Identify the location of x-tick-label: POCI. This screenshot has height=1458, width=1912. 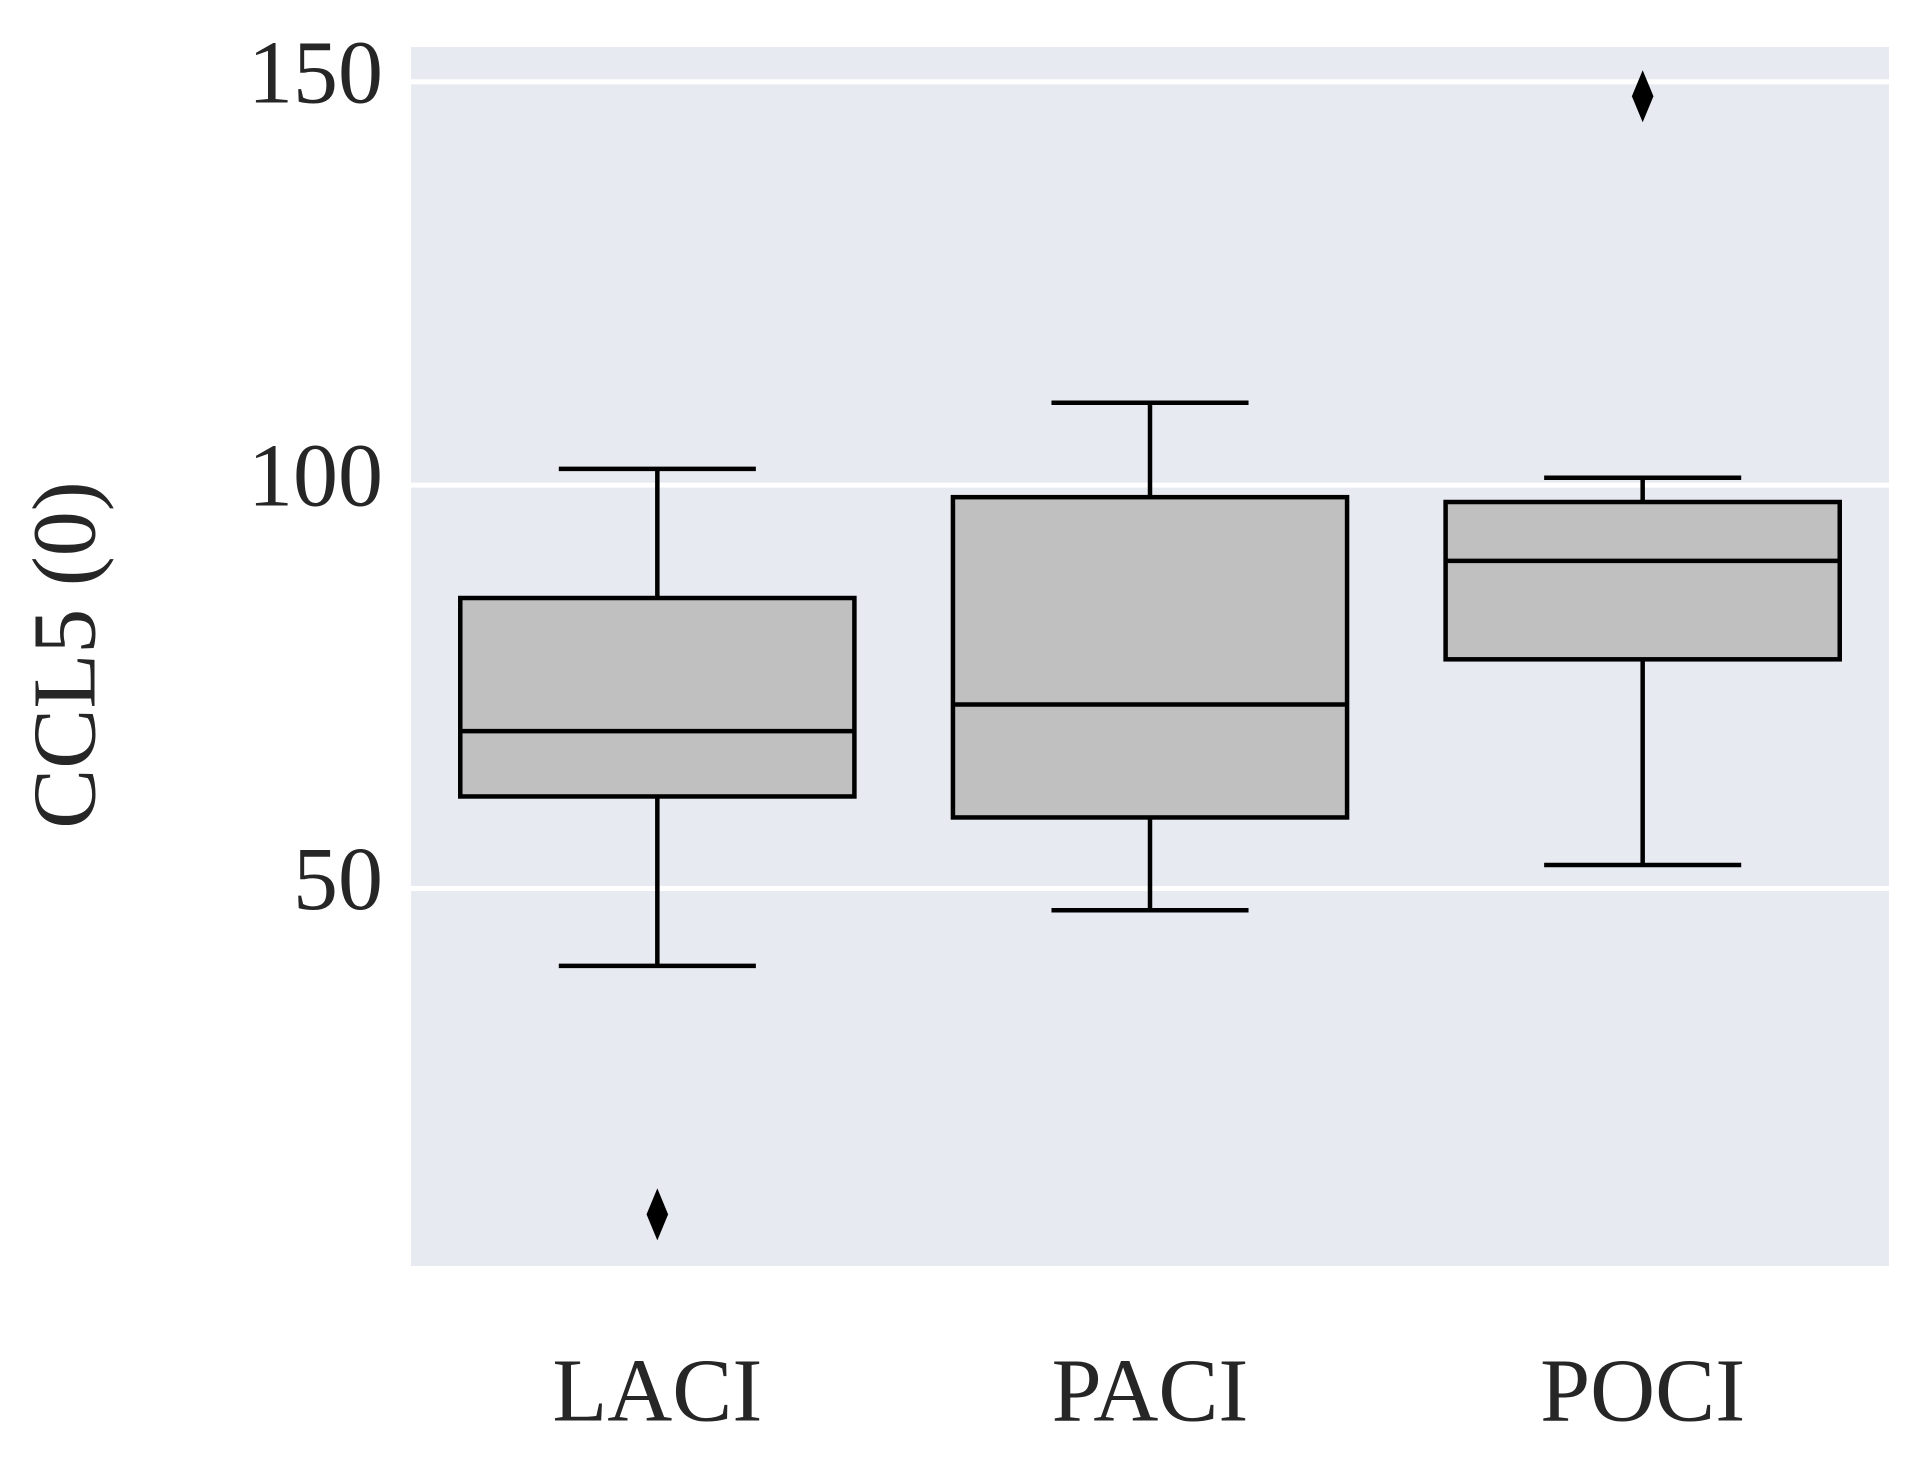
(1642, 1391).